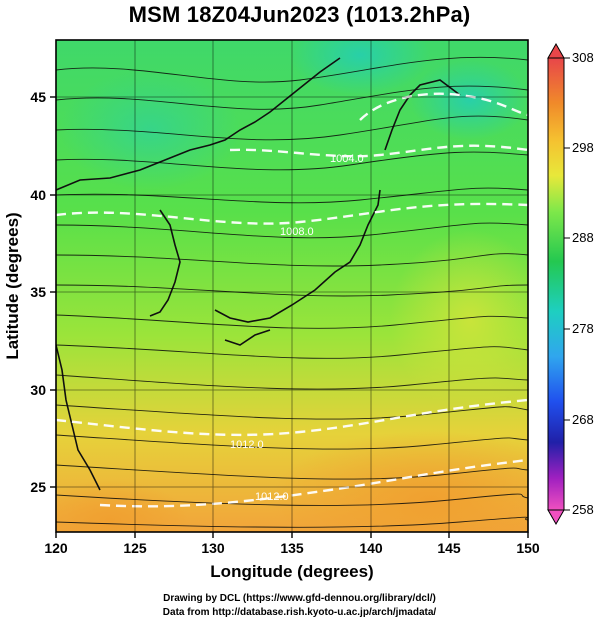  Describe the element at coordinates (213, 548) in the screenshot. I see `x-tick-label: 130` at that location.